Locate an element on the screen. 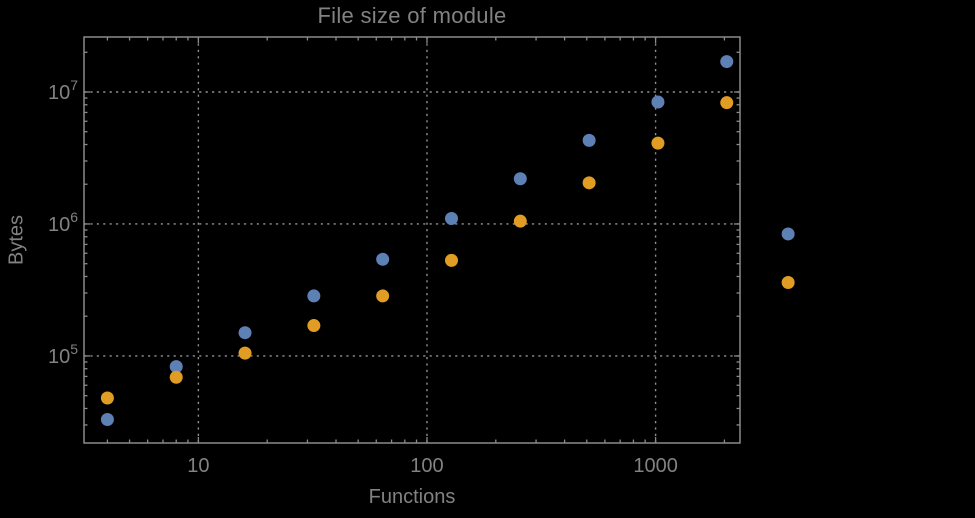 The image size is (975, 518). y-tick-label: 10⁷ is located at coordinates (63, 90).